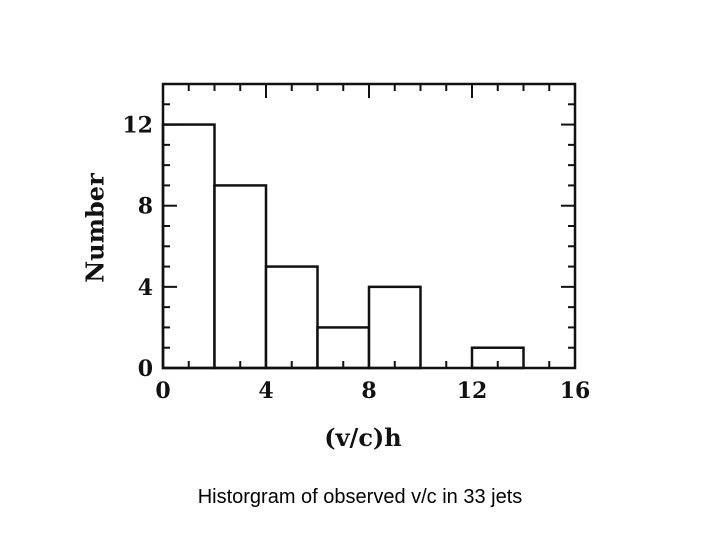  I want to click on x-tick-label: 4, so click(265, 391).